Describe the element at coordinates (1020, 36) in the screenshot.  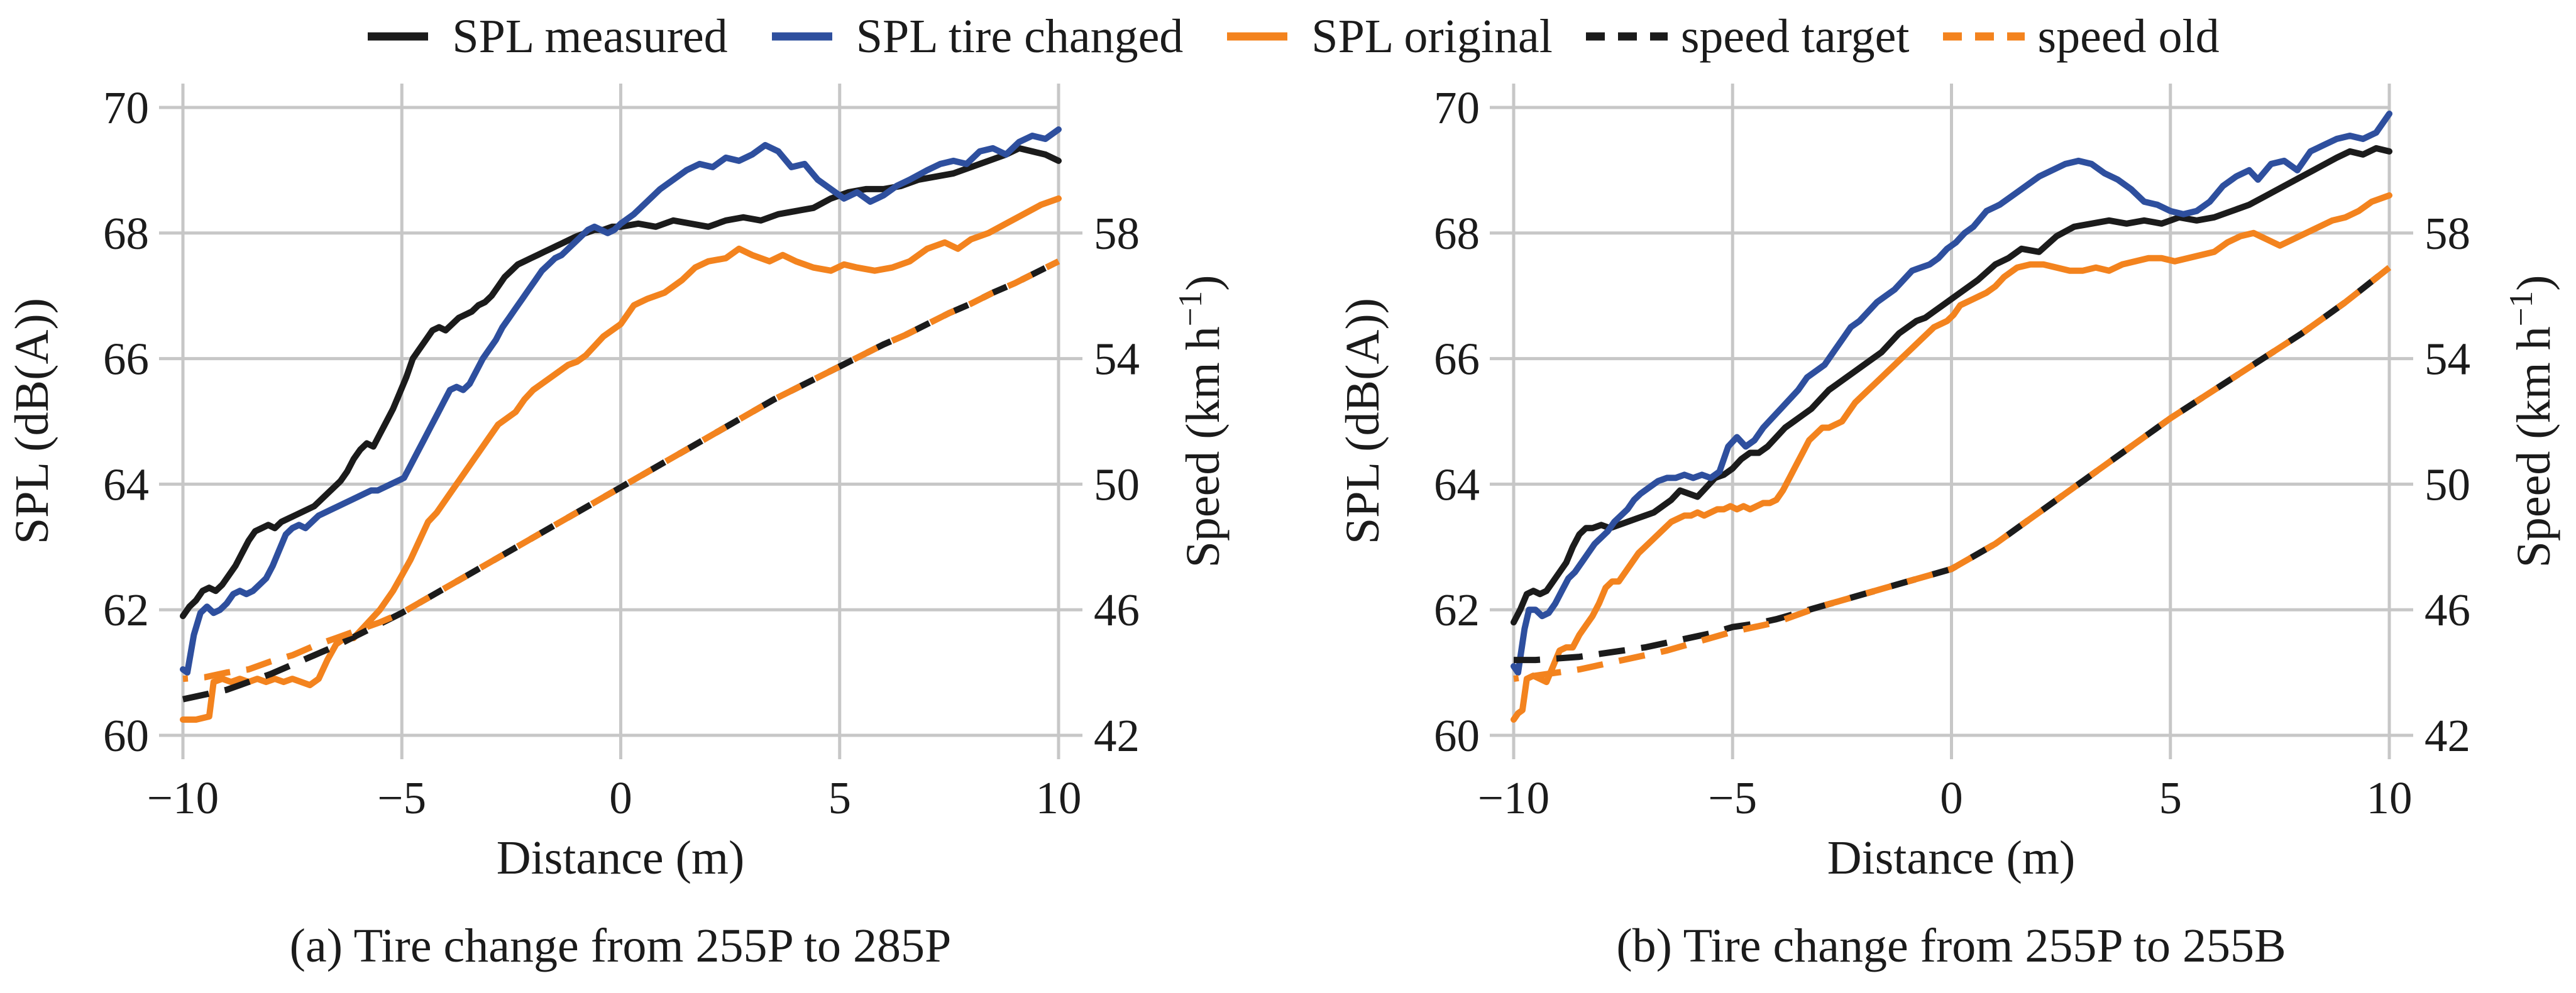
I see `legend-label: SPL tire changed` at that location.